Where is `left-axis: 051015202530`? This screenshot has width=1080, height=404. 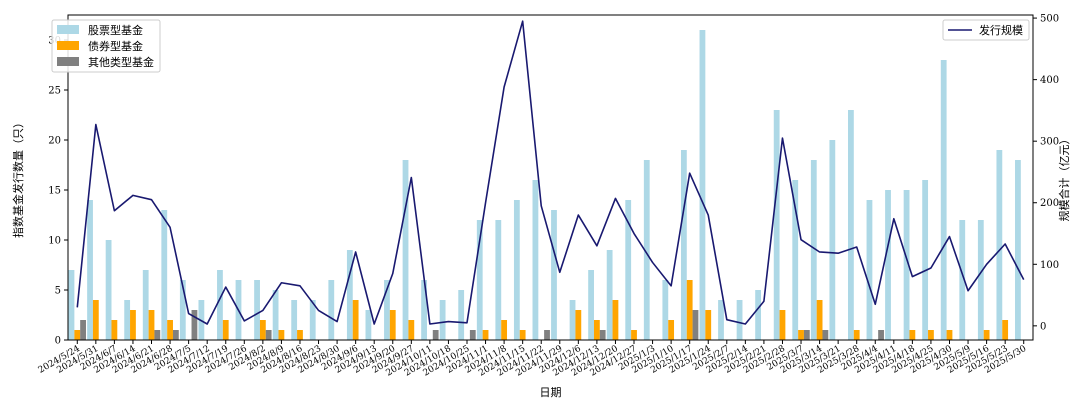
left-axis: 051015202530 is located at coordinates (58, 191).